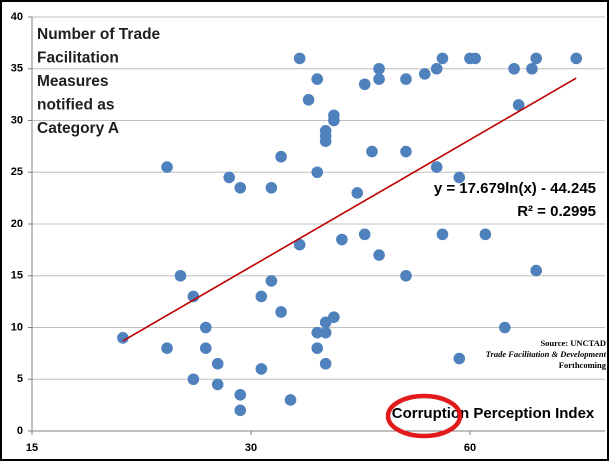 The image size is (609, 461). I want to click on highlight-ellipse, so click(424, 416).